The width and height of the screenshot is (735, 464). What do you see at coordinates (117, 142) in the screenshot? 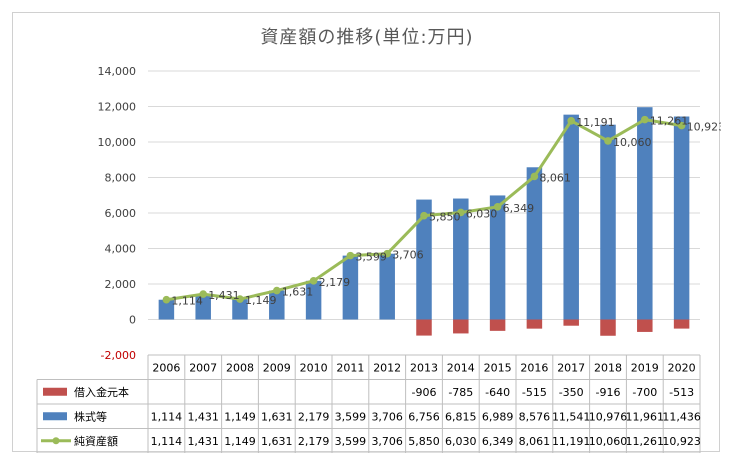
I see `y-tick-label: 10,000` at bounding box center [117, 142].